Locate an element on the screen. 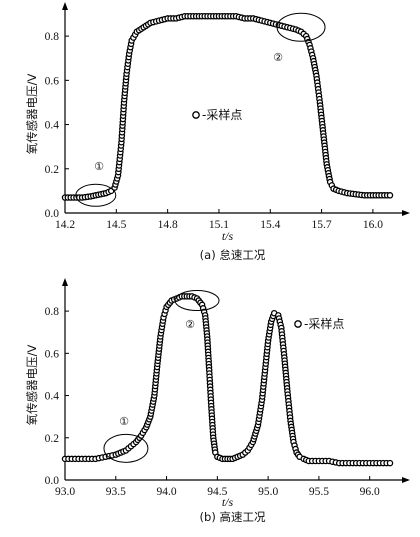 This screenshot has height=537, width=420. x-tick-label: 15.1 is located at coordinates (219, 225).